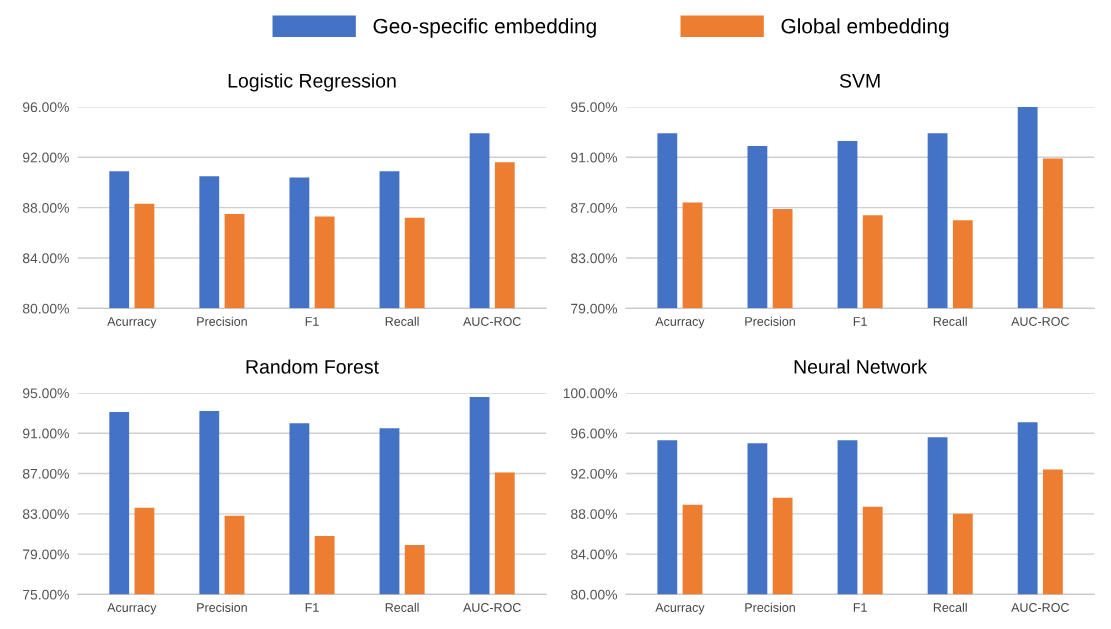  What do you see at coordinates (590, 393) in the screenshot?
I see `y-tick-label: 100.00%` at bounding box center [590, 393].